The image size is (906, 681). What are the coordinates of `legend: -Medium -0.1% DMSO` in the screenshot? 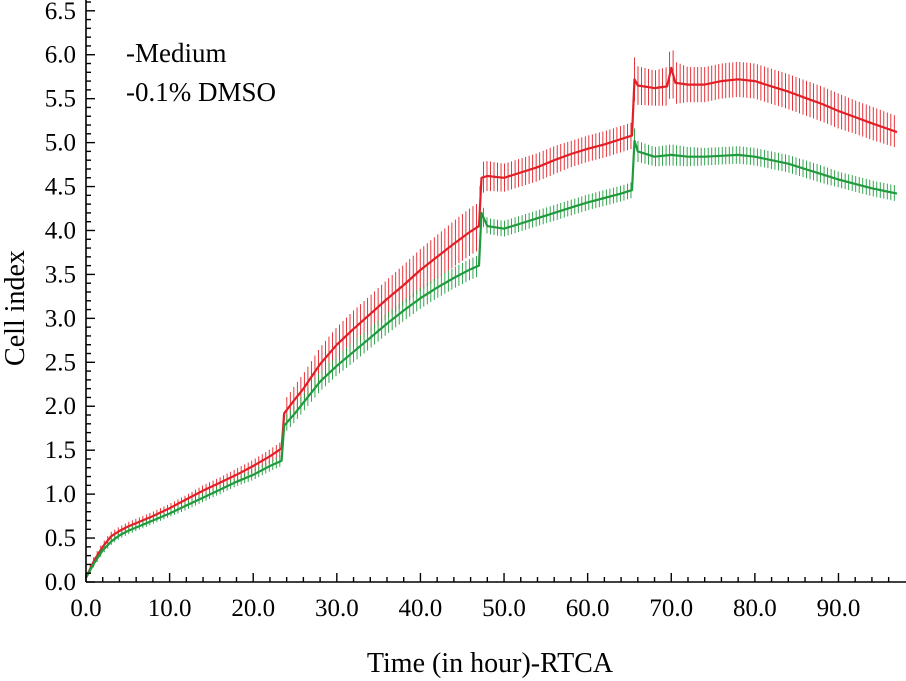 It's located at (201, 72).